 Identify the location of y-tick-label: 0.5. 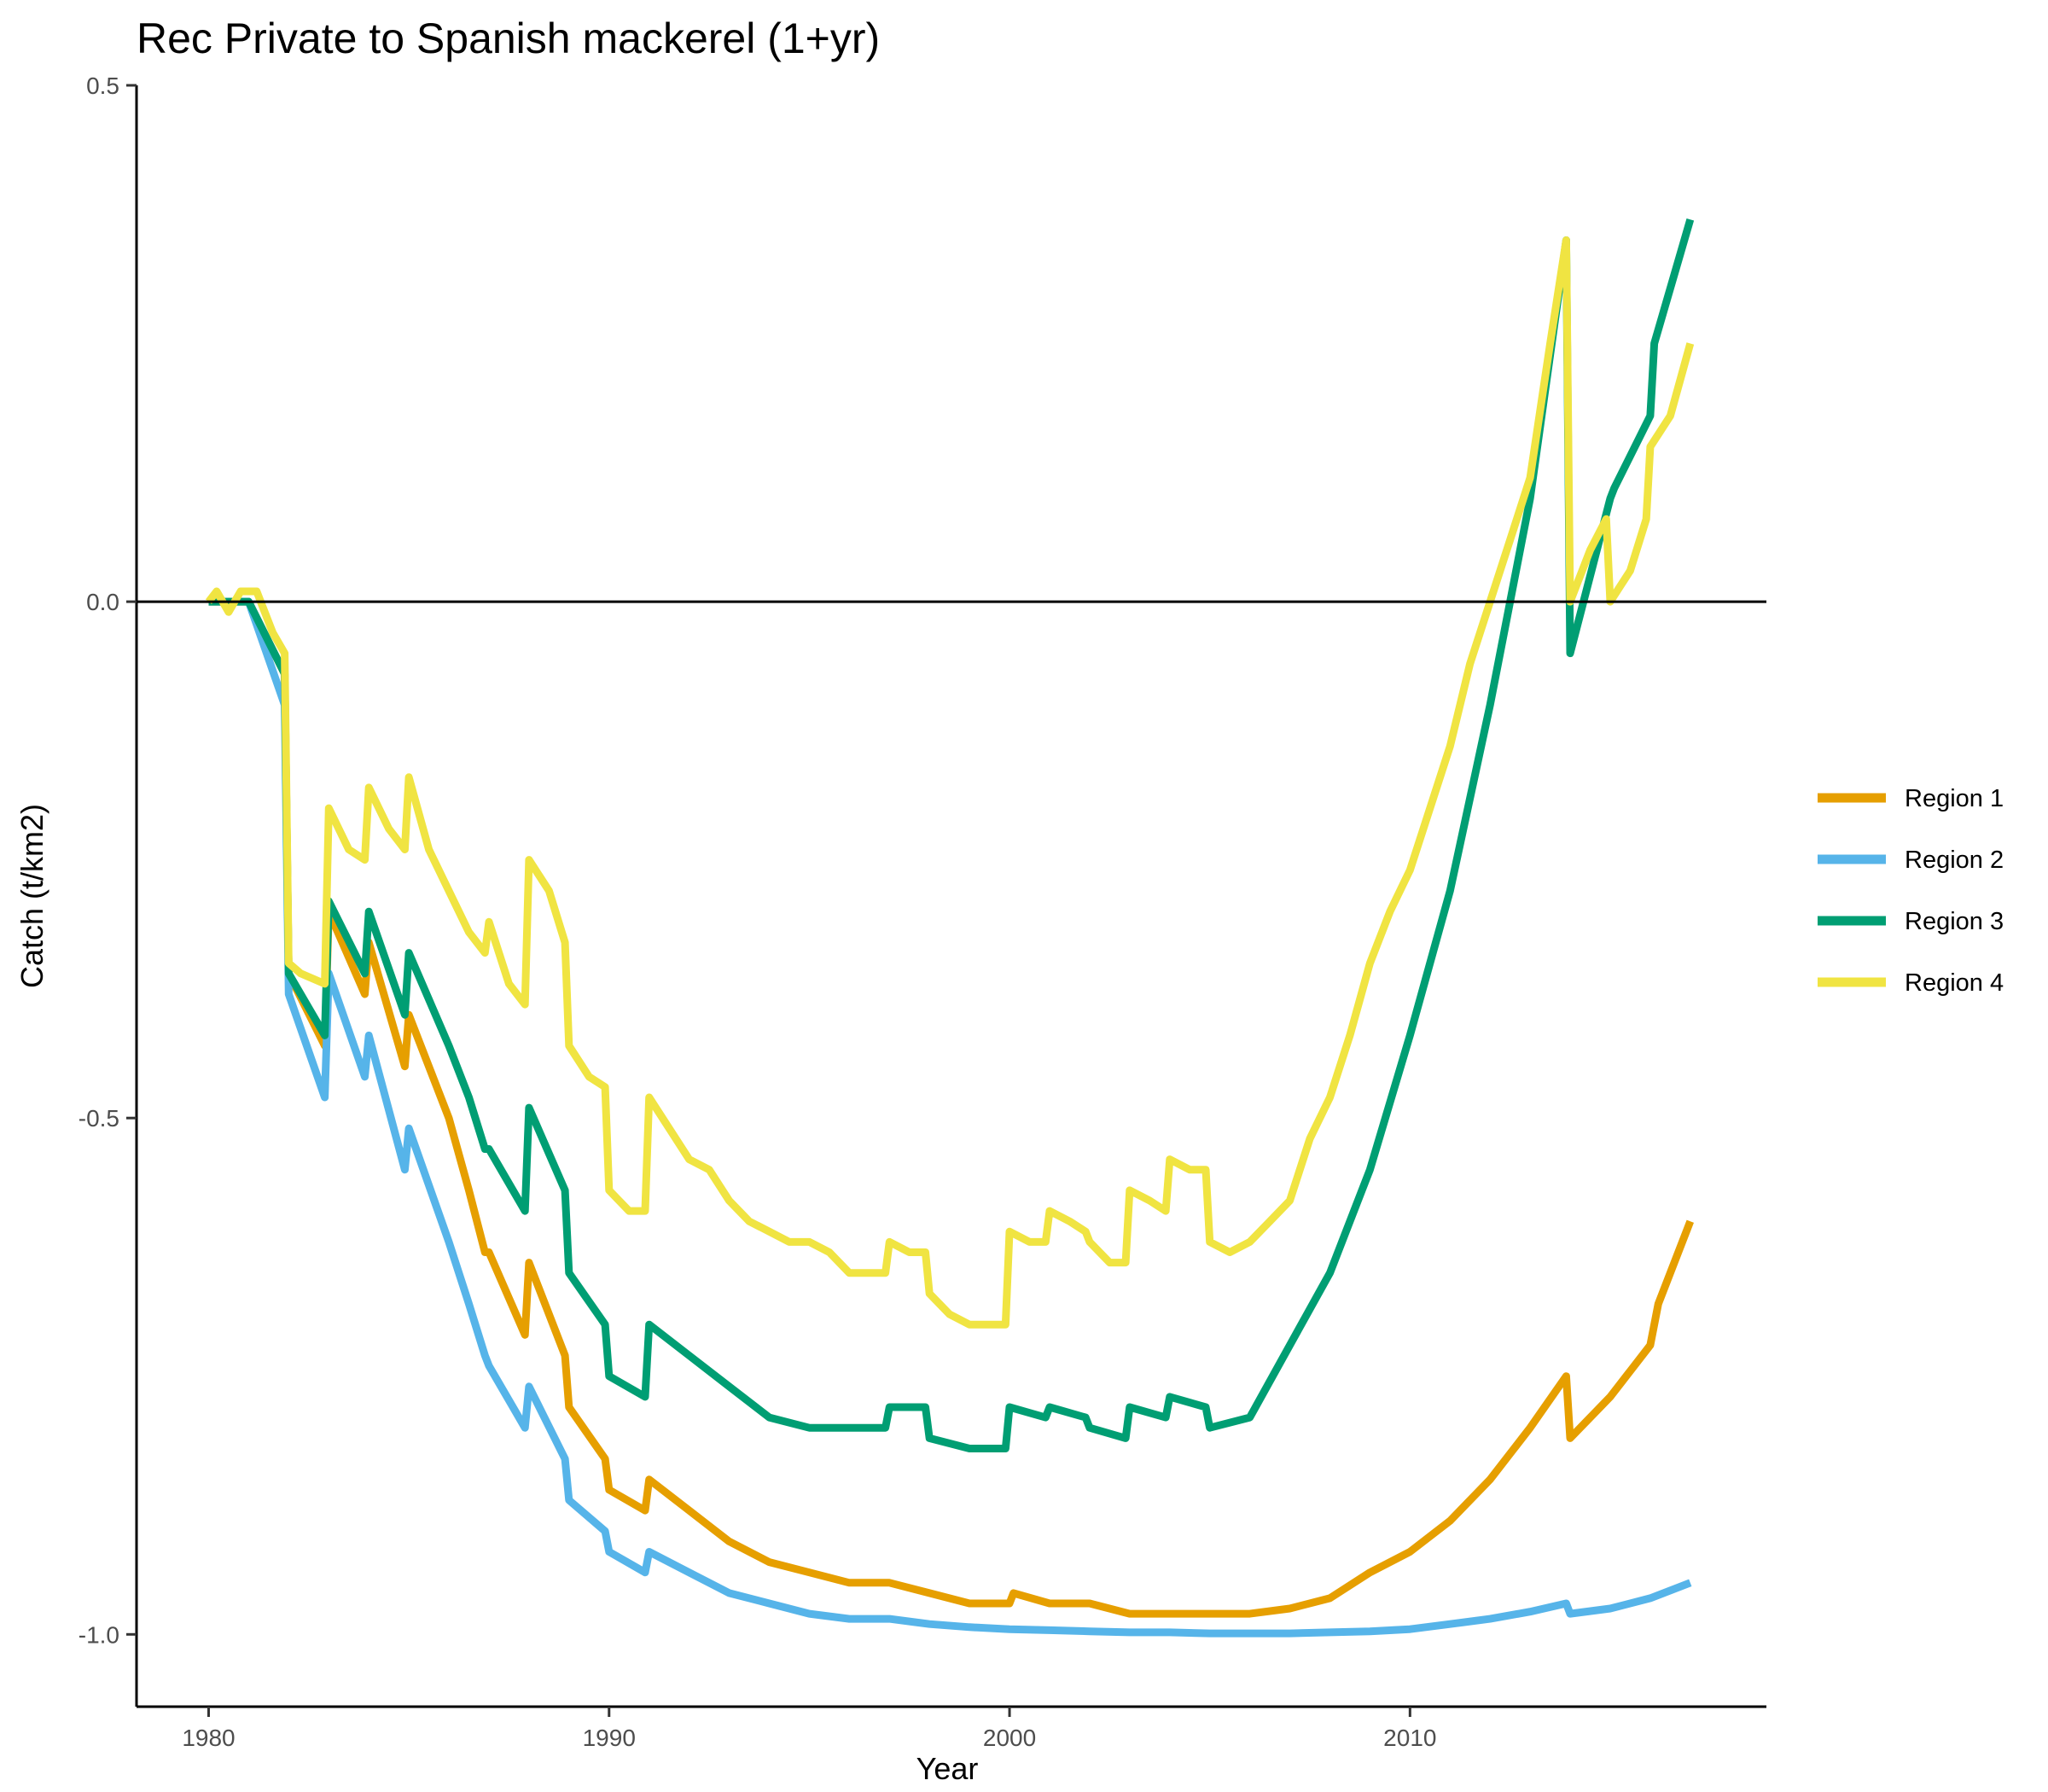
(102, 86).